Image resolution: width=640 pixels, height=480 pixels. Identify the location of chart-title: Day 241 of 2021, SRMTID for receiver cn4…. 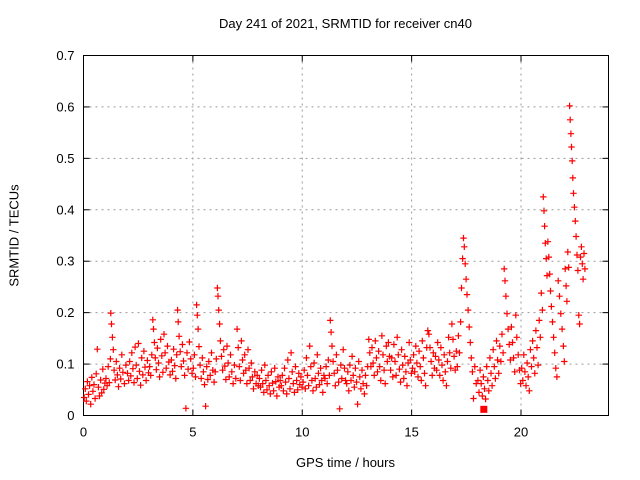
(345, 23).